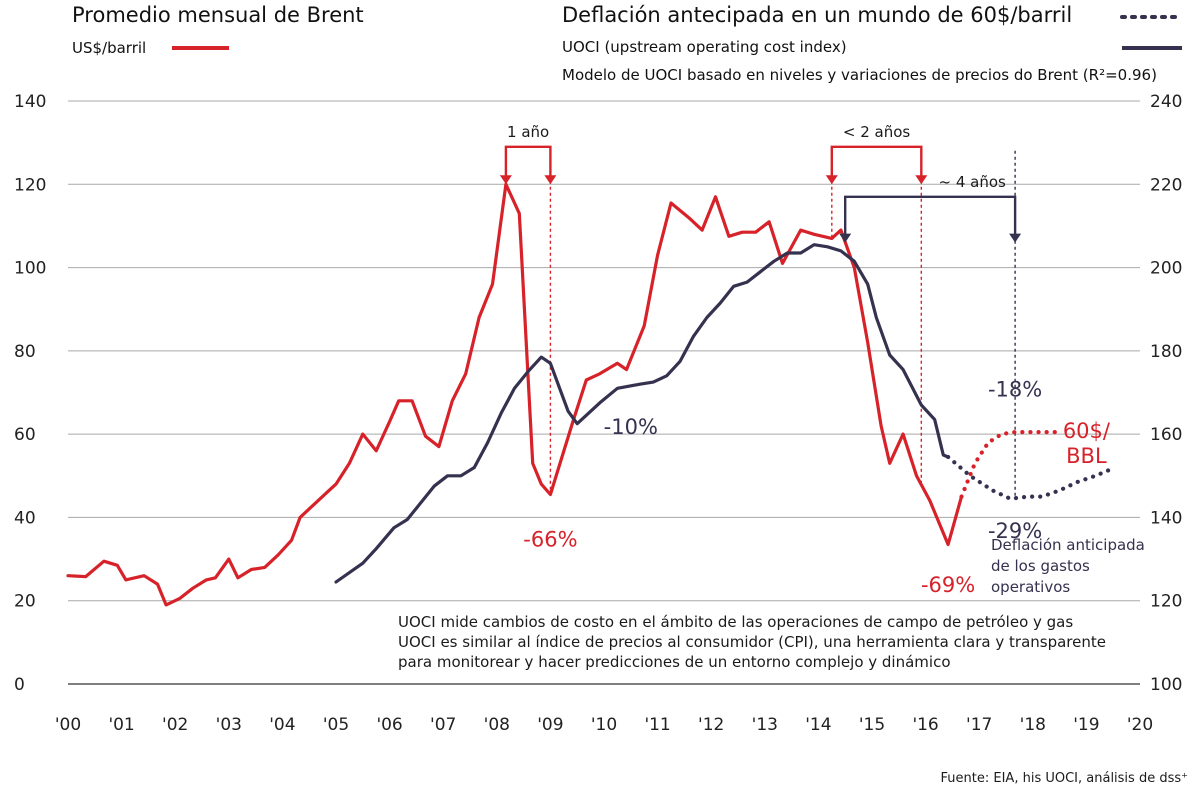  I want to click on y-left-tick-label: 80, so click(25, 352).